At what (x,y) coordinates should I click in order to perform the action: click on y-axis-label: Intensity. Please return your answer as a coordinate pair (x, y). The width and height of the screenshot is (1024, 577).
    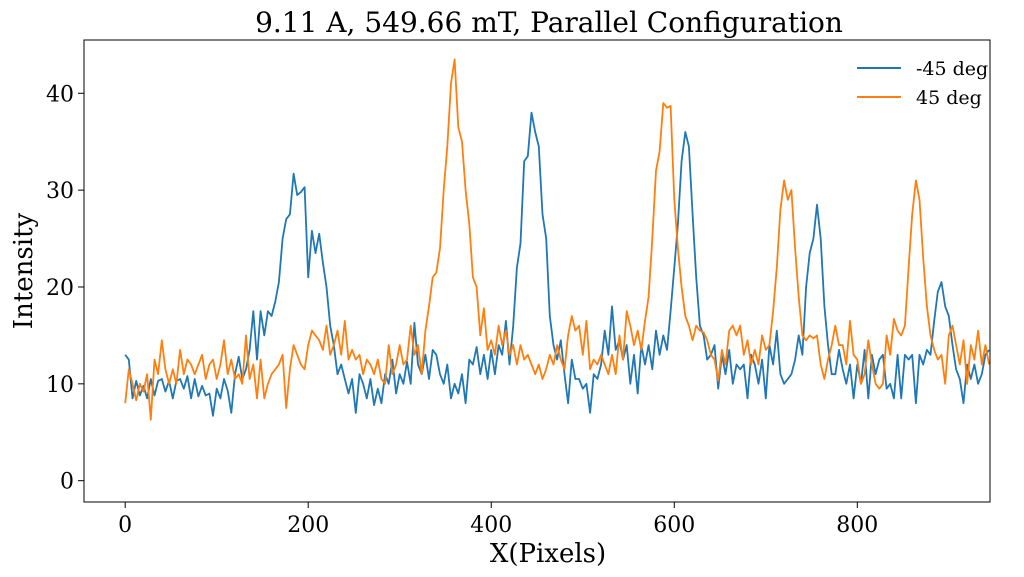
    Looking at the image, I should click on (24, 270).